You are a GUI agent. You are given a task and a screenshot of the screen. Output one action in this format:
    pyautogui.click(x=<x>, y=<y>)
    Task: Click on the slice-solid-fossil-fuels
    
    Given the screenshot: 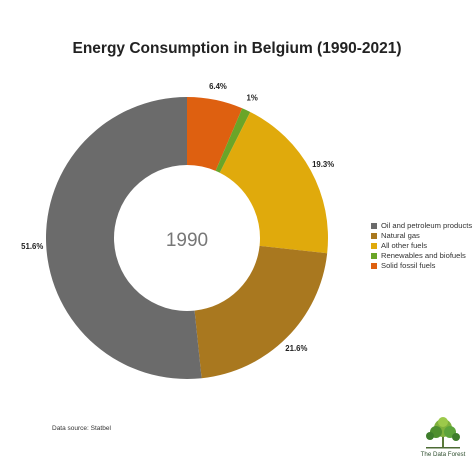 What is the action you would take?
    pyautogui.click(x=215, y=134)
    